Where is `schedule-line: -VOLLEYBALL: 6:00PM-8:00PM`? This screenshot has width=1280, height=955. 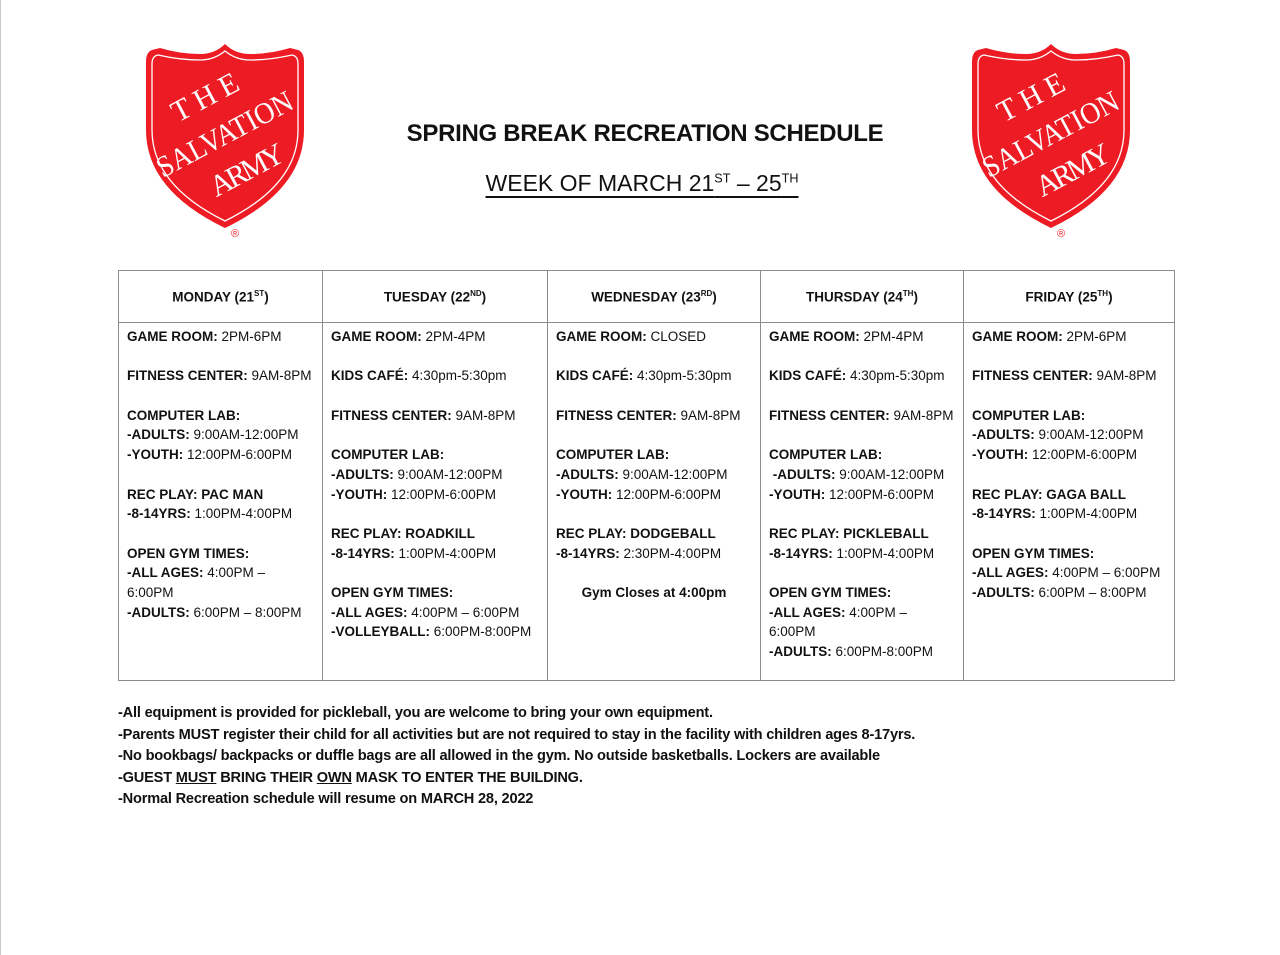
schedule-line: -VOLLEYBALL: 6:00PM-8:00PM is located at coordinates (439, 632).